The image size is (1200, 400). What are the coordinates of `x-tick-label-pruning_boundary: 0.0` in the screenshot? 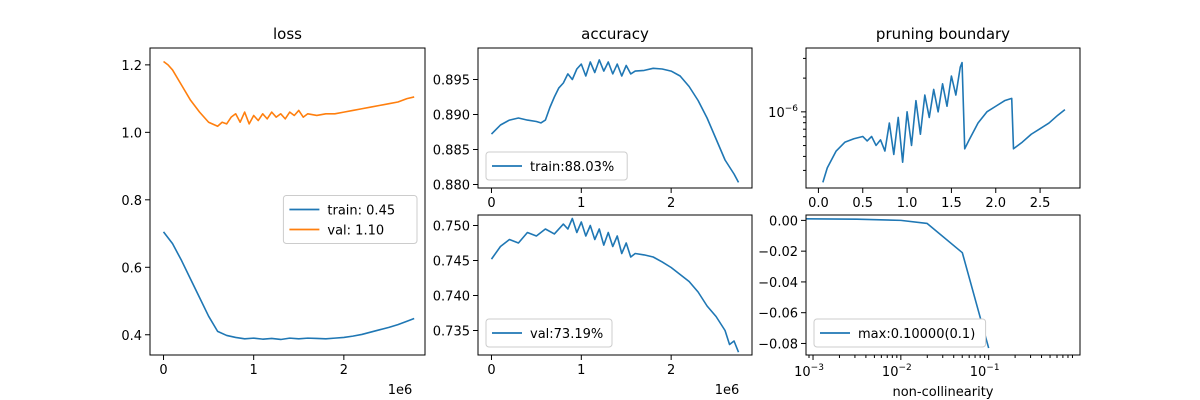 It's located at (818, 203).